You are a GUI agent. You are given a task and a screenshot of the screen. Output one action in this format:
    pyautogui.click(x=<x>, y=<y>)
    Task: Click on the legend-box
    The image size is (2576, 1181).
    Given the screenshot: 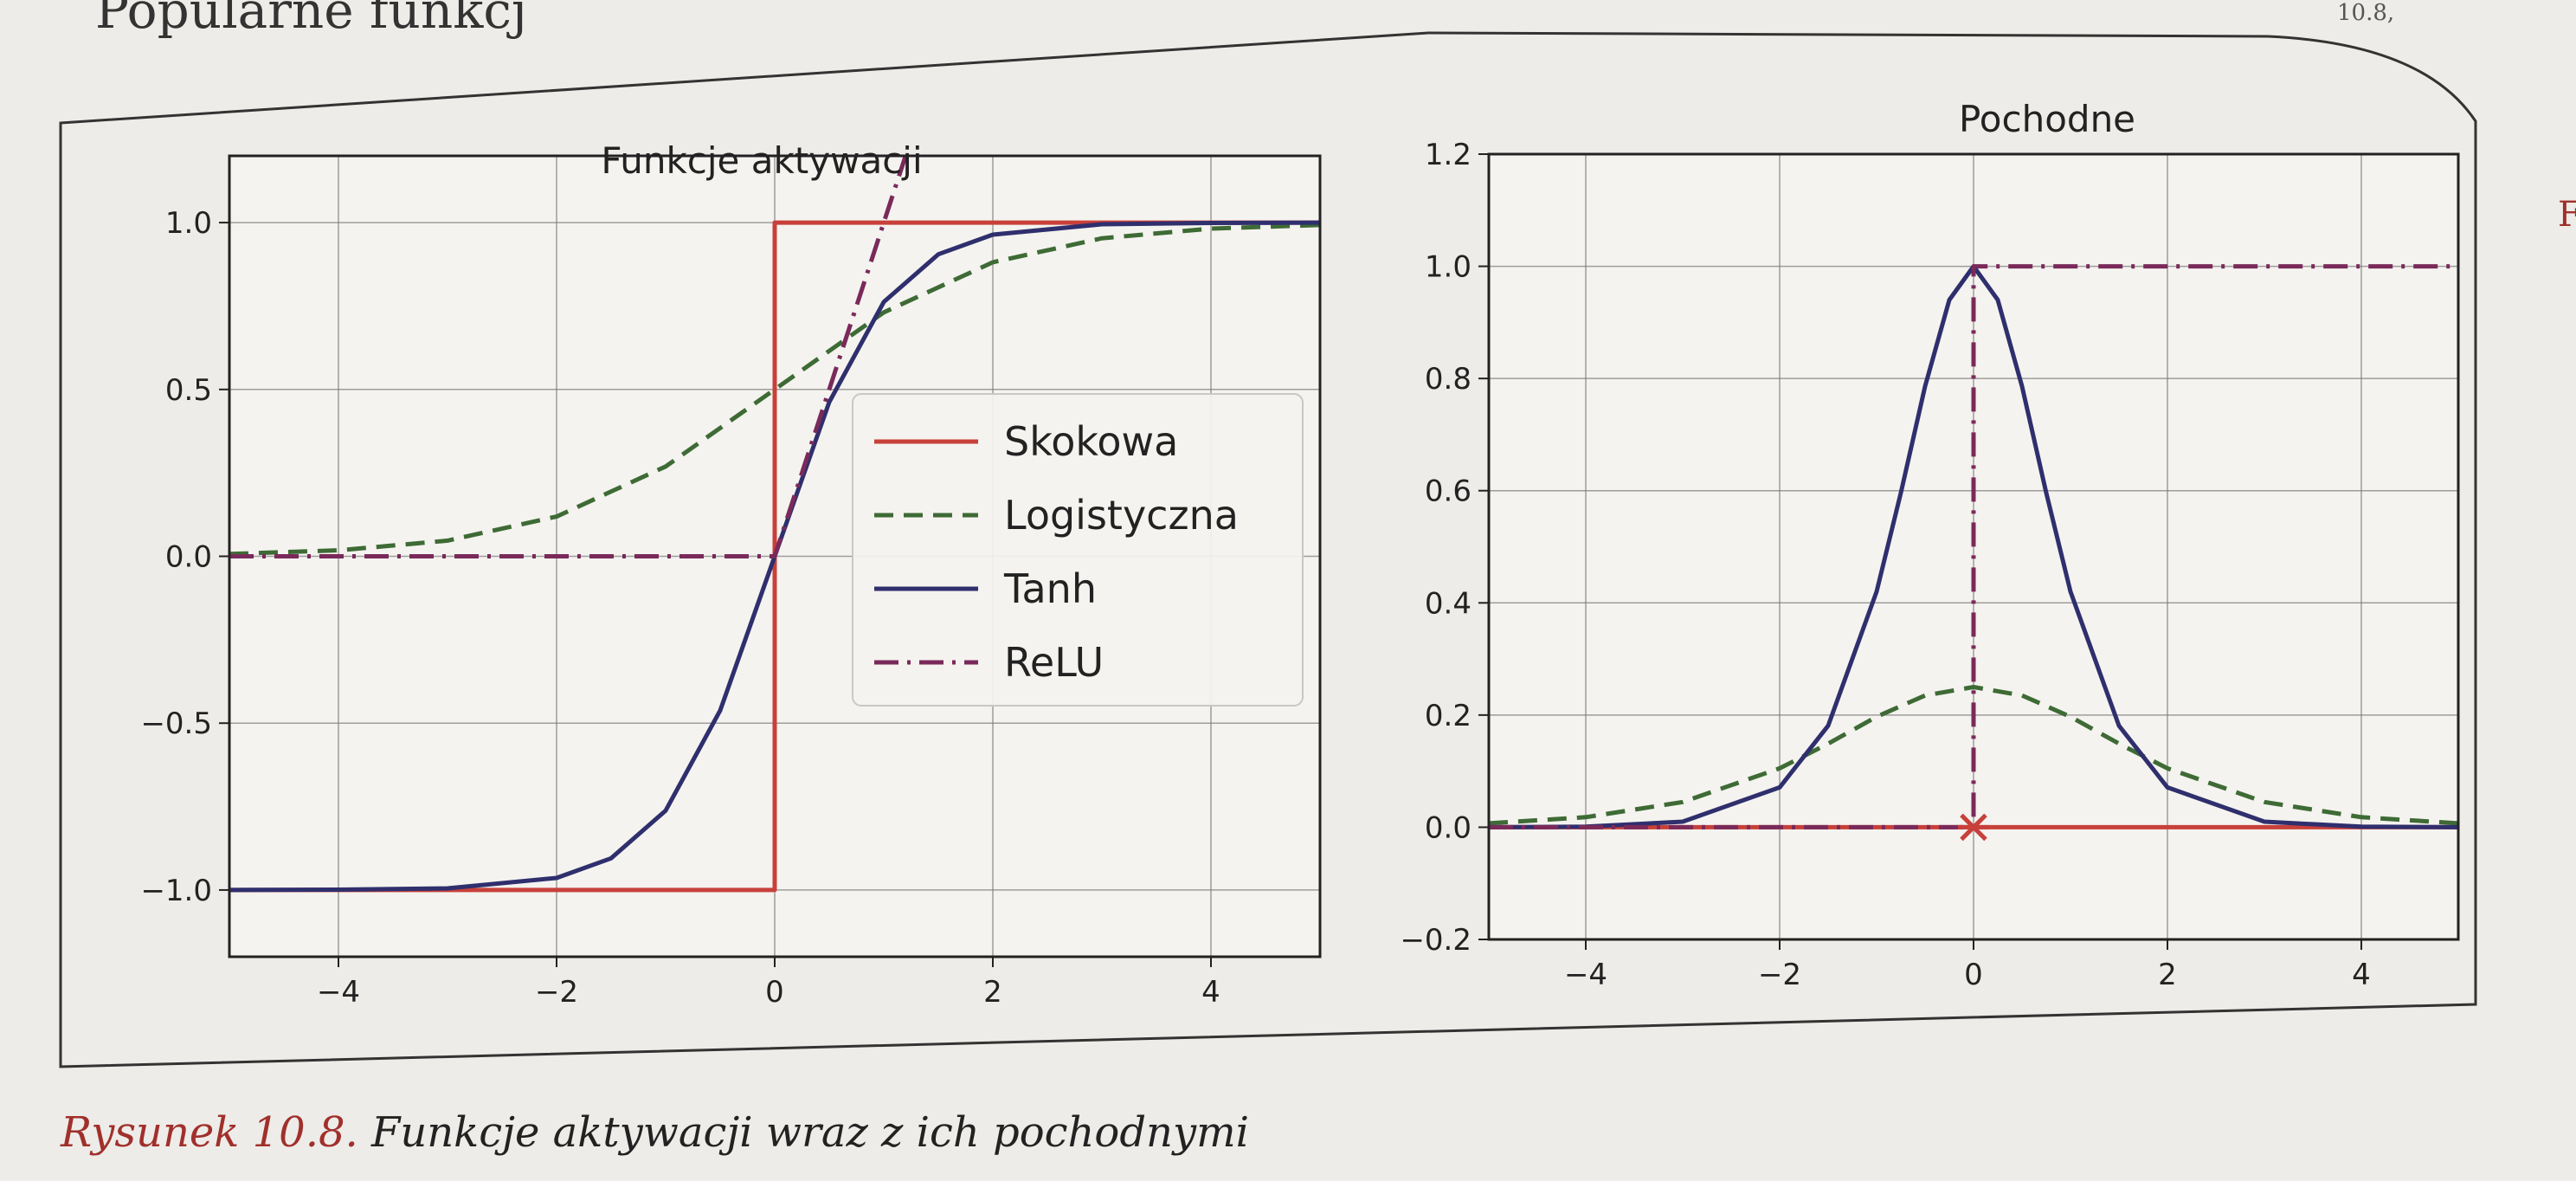 What is the action you would take?
    pyautogui.click(x=1078, y=550)
    